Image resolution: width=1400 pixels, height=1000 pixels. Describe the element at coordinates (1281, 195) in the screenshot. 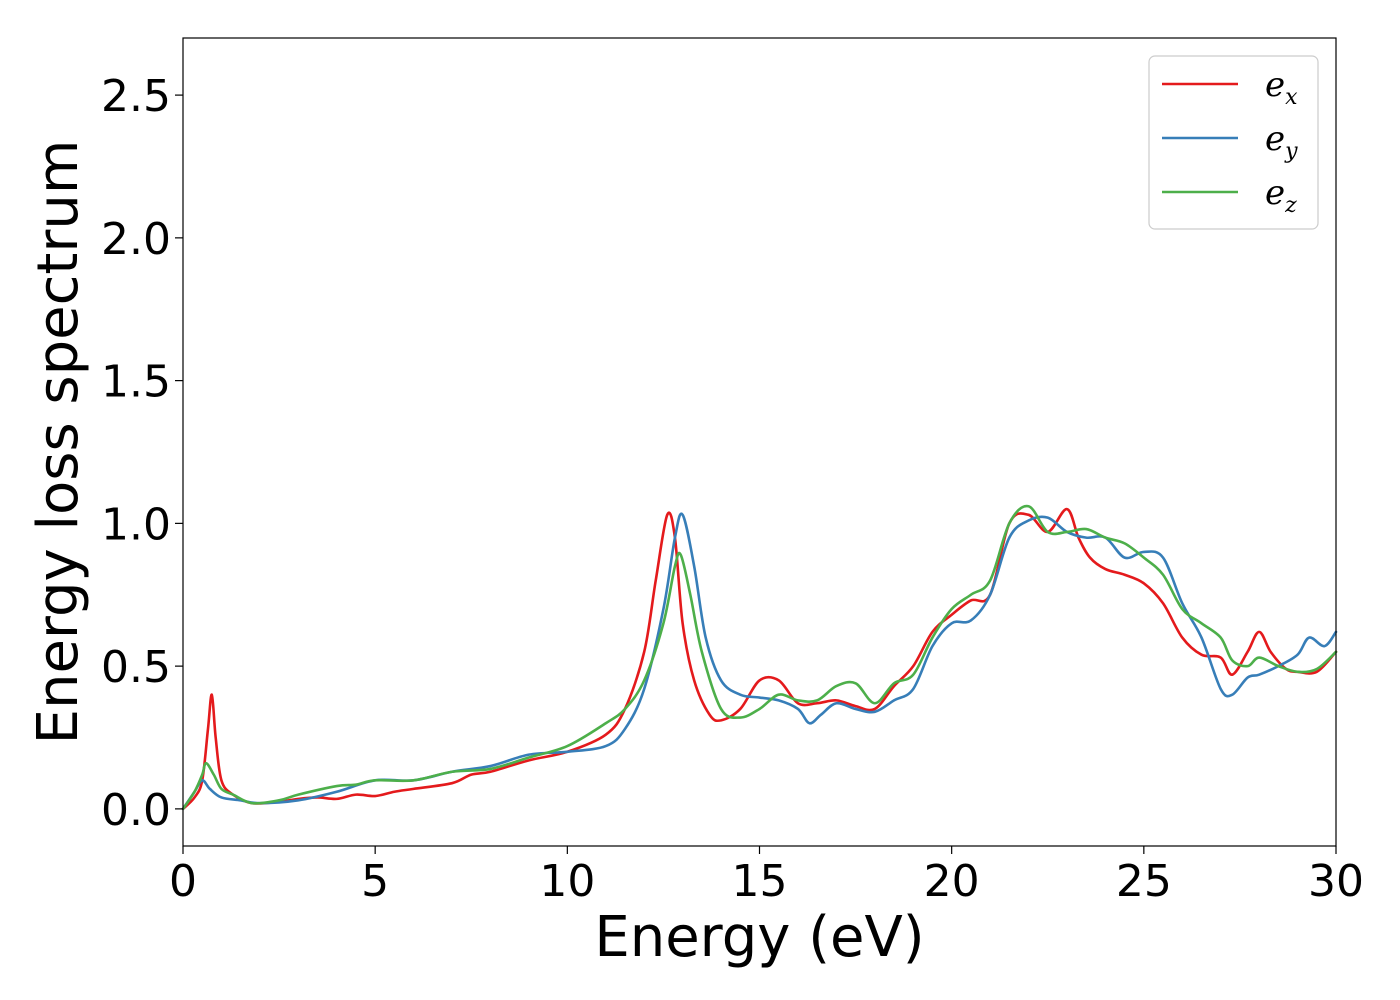

I see `legend-label-e-z: ez` at that location.